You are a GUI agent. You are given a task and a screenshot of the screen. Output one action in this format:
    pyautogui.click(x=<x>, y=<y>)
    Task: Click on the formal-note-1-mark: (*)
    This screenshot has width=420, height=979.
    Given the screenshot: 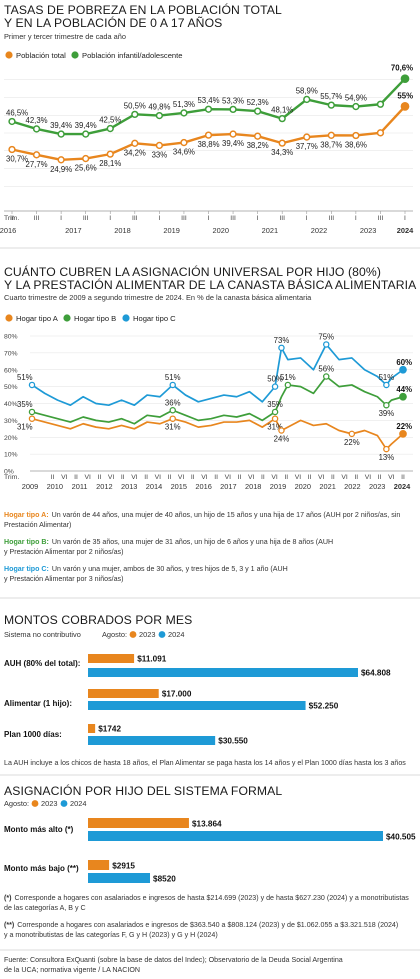 What is the action you would take?
    pyautogui.click(x=8, y=898)
    